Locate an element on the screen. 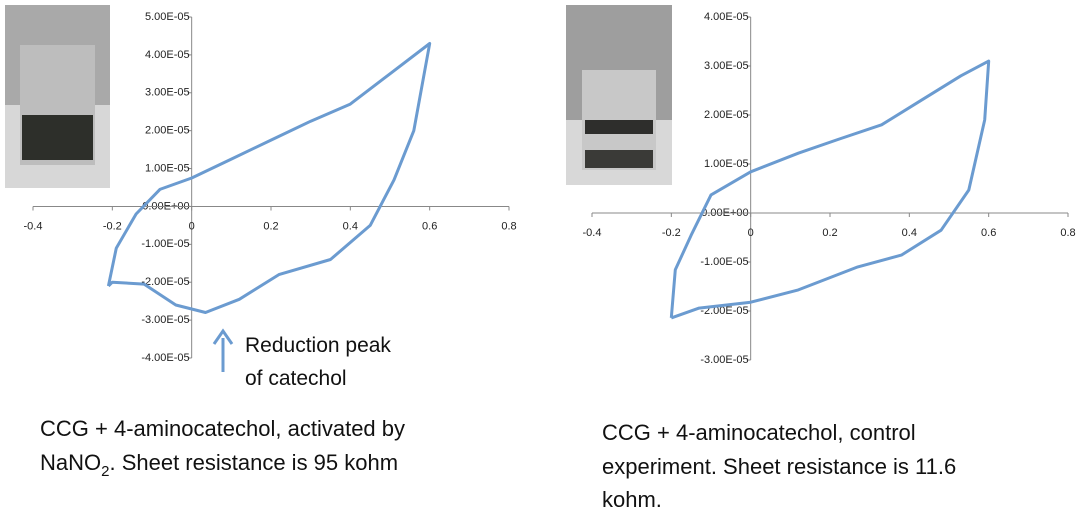 This screenshot has height=508, width=1080. caption: CCG + 4-aminocatechol, control is located at coordinates (759, 432).